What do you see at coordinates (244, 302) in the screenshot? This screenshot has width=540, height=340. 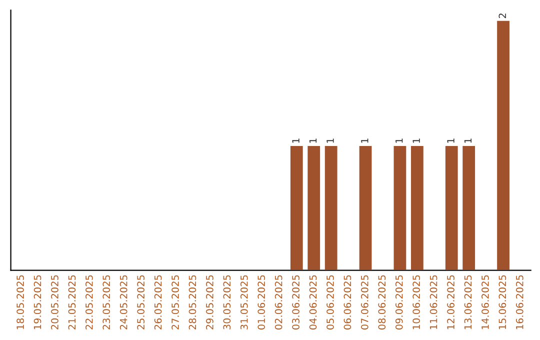 I see `x-tick-label: 31.05.2025` at bounding box center [244, 302].